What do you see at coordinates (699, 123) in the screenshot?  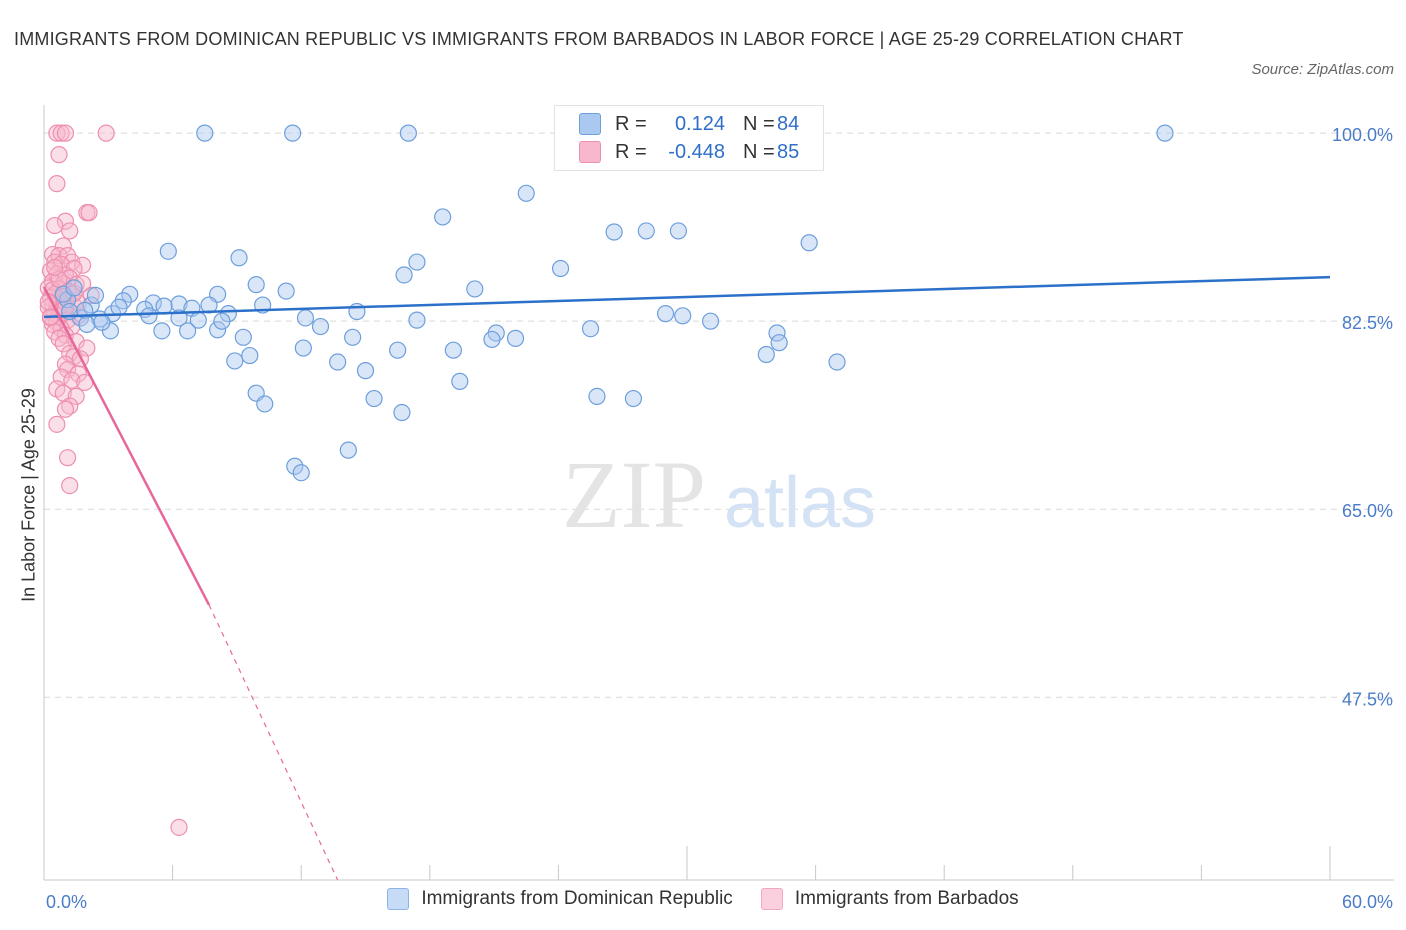 I see `legend-r-value-dominican: 0.124` at bounding box center [699, 123].